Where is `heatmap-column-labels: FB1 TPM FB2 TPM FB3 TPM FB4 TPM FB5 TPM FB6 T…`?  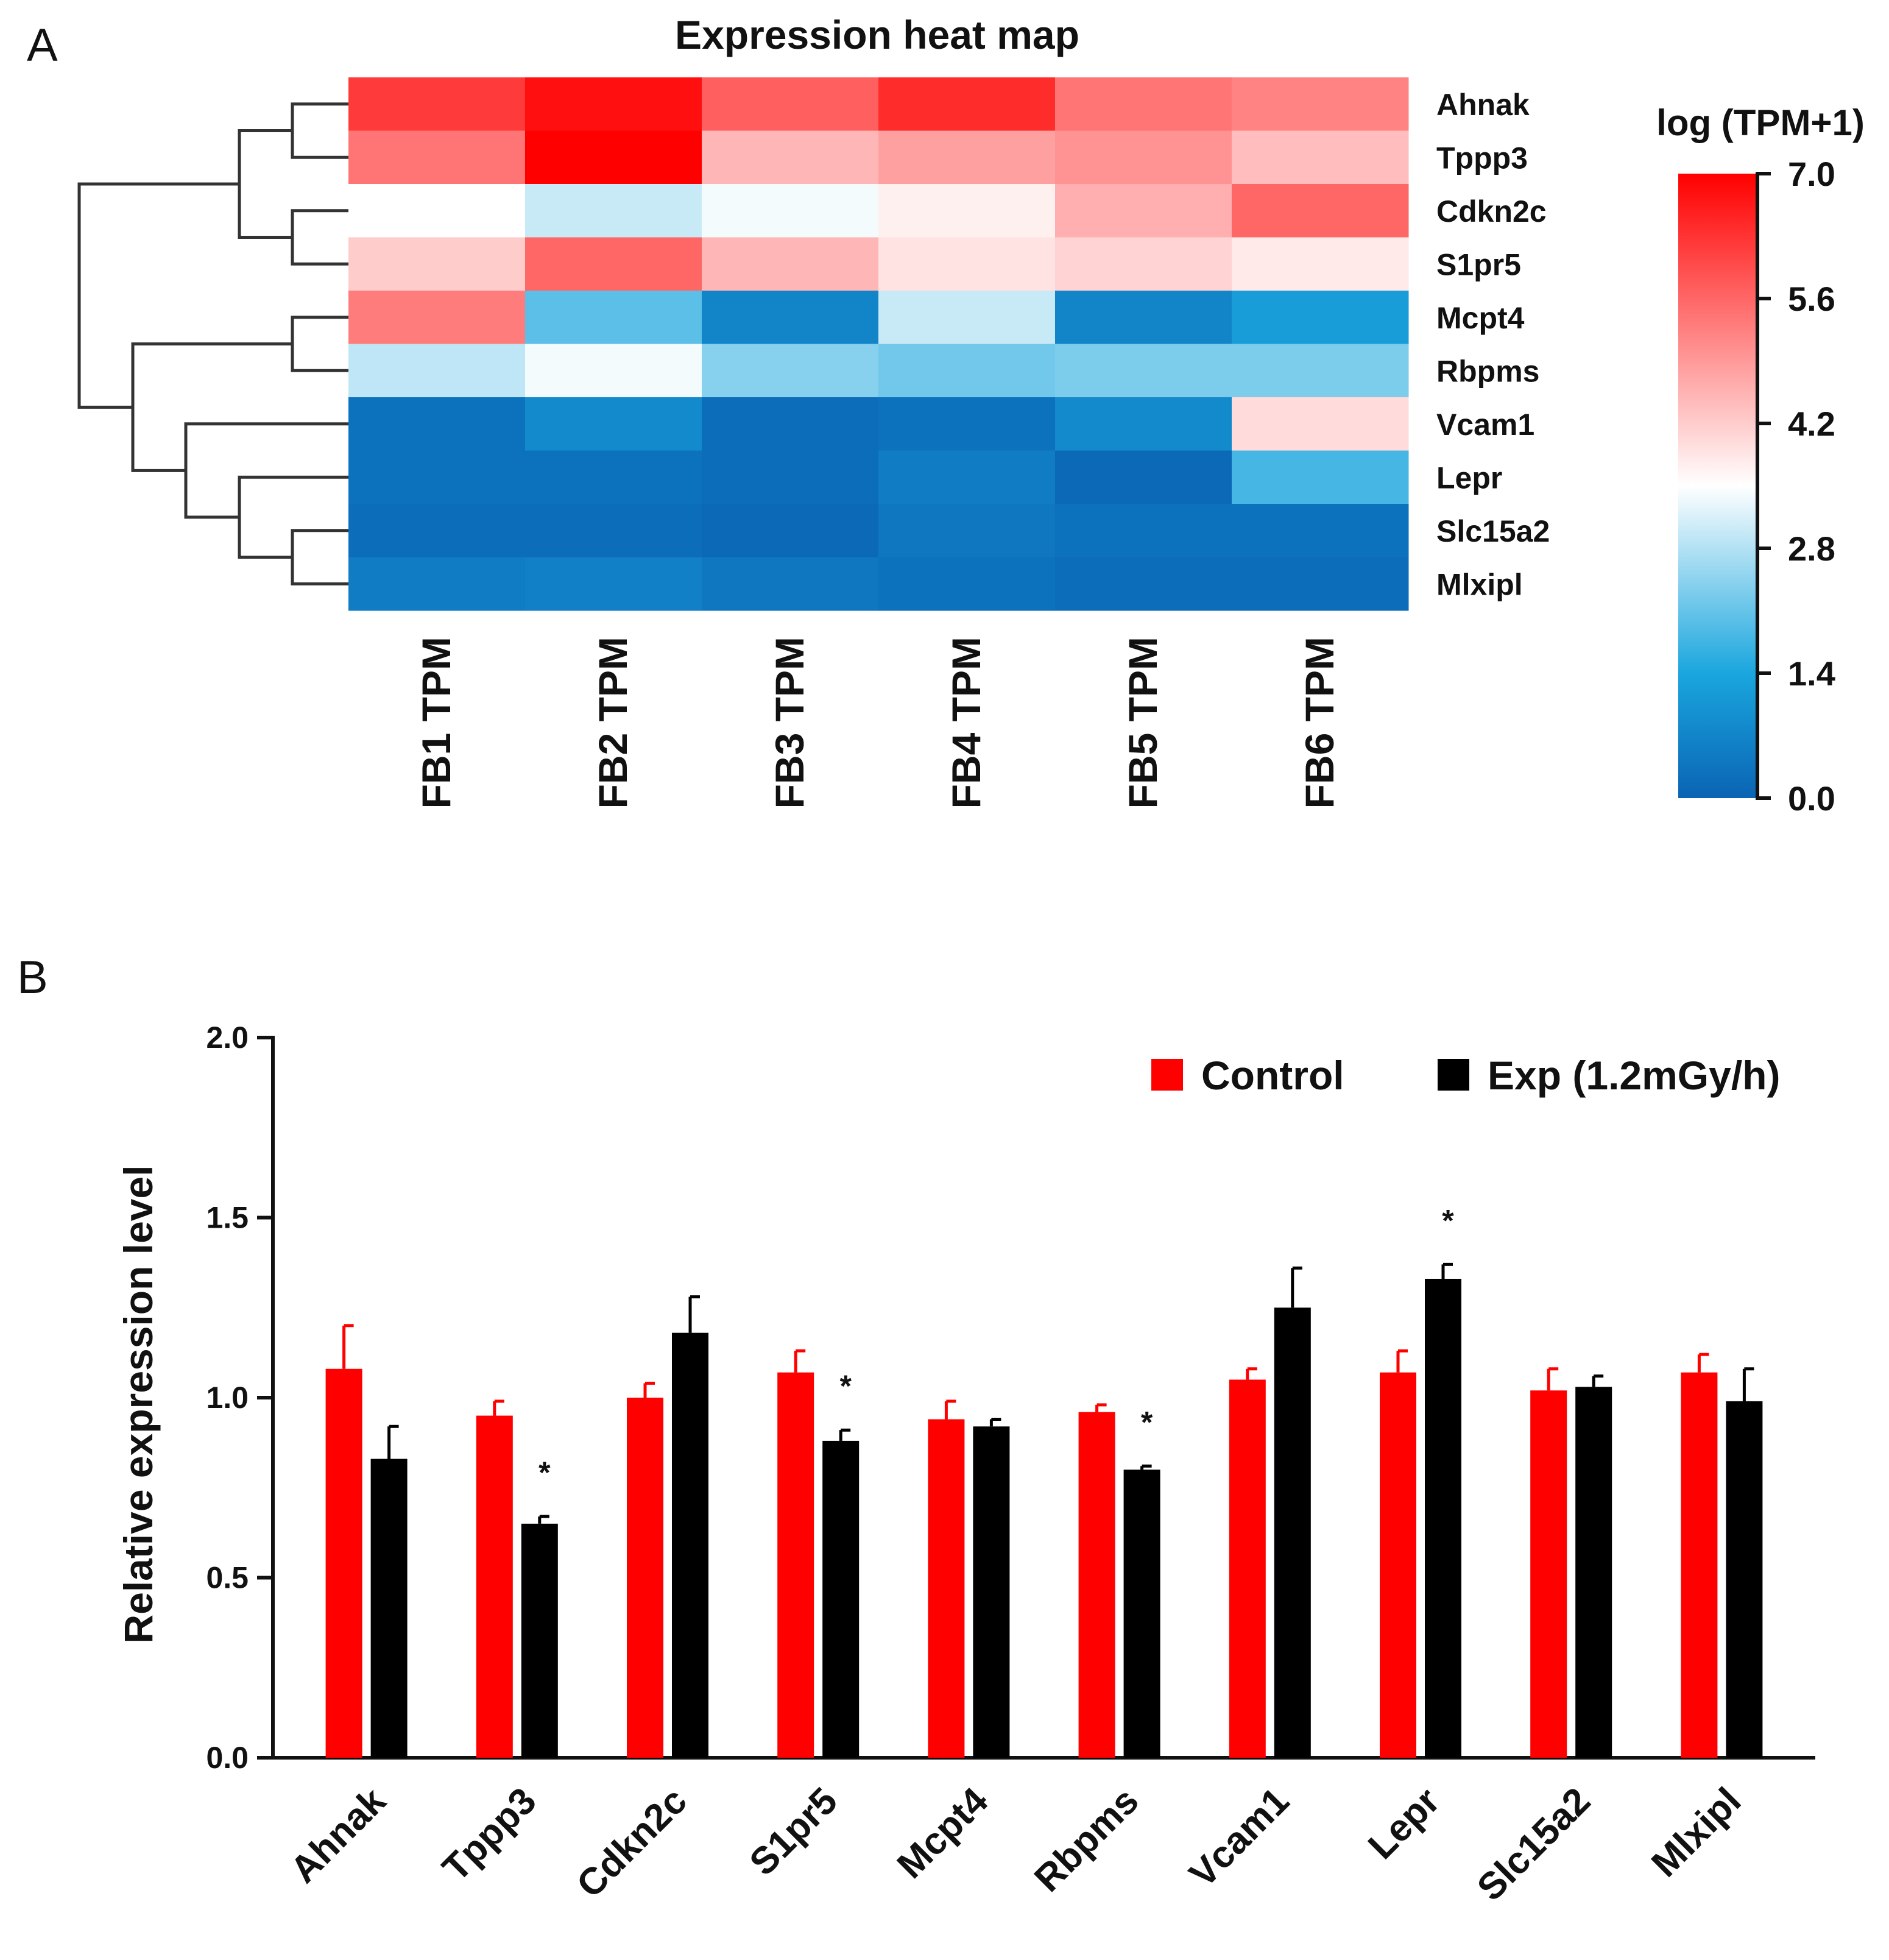 heatmap-column-labels: FB1 TPM FB2 TPM FB3 TPM FB4 TPM FB5 TPM FB6 T… is located at coordinates (878, 722).